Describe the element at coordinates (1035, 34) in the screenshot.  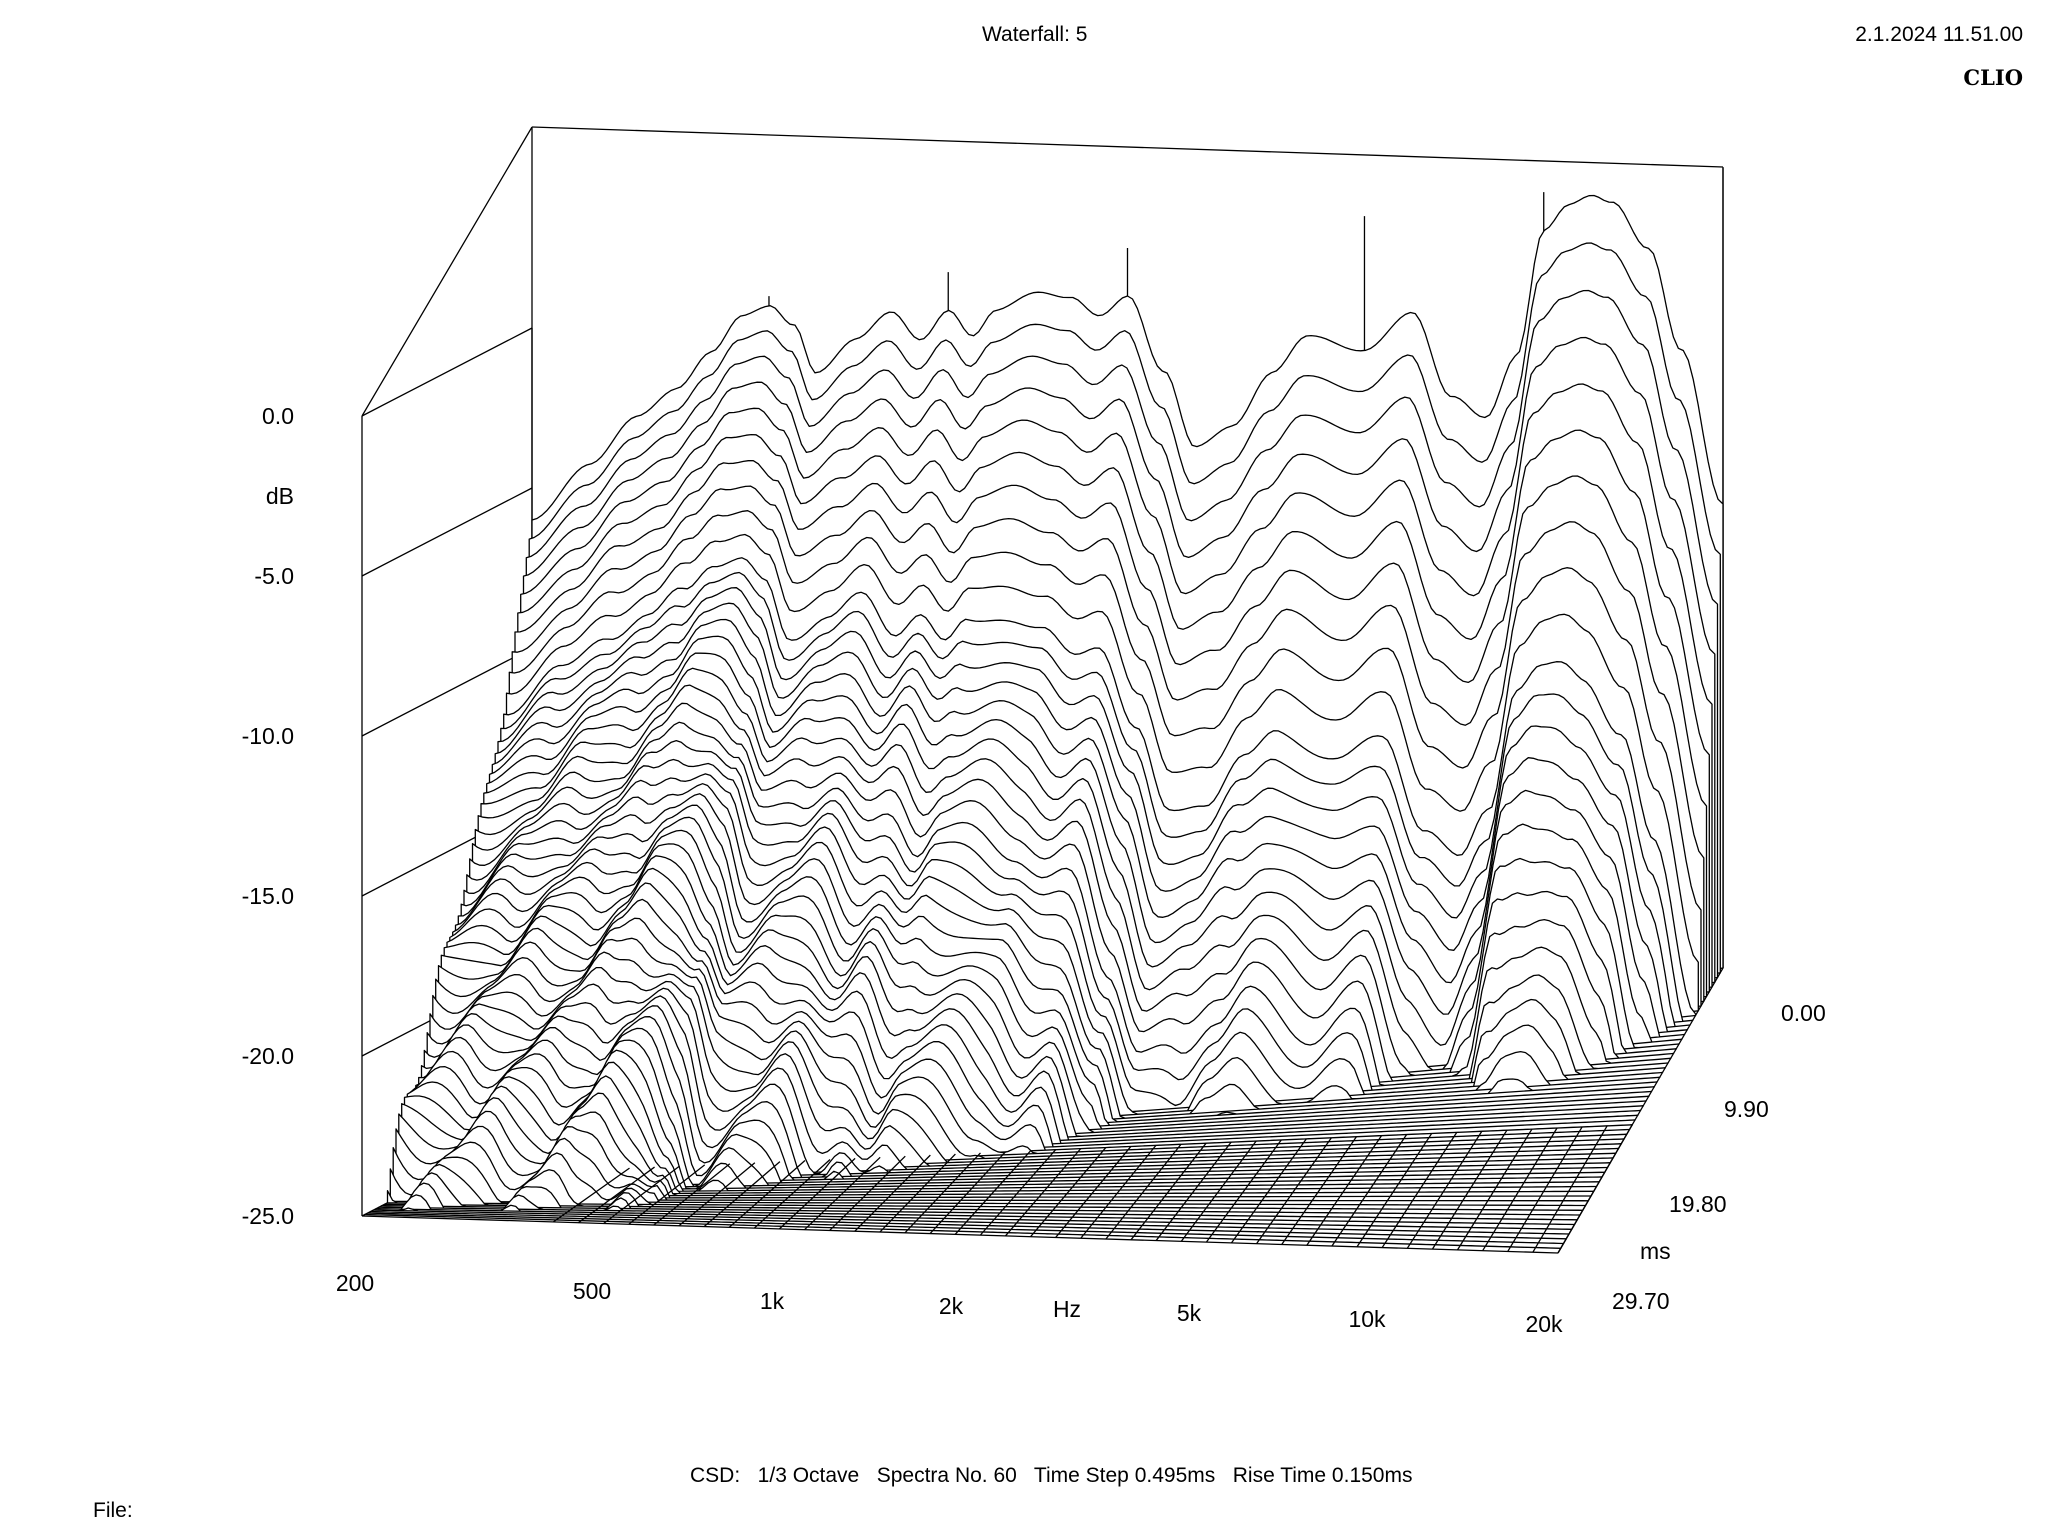
I see `chart-title: Waterfall: 5` at that location.